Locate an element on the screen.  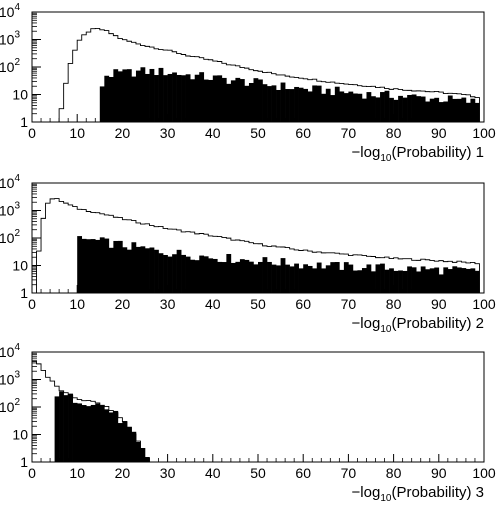
x-tick-label: 50 is located at coordinates (258, 473).